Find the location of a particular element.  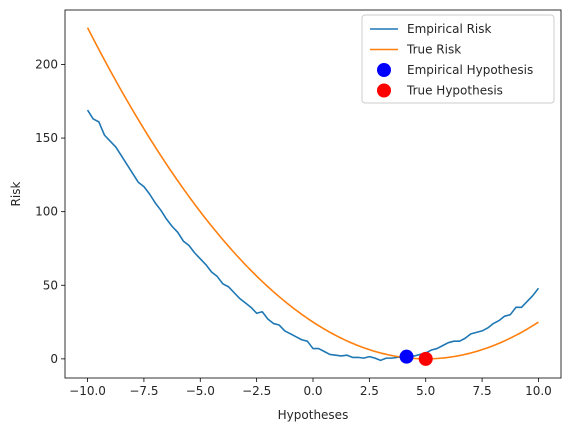

legend-true-hypothesis-label: True Hypothesis is located at coordinates (454, 91).